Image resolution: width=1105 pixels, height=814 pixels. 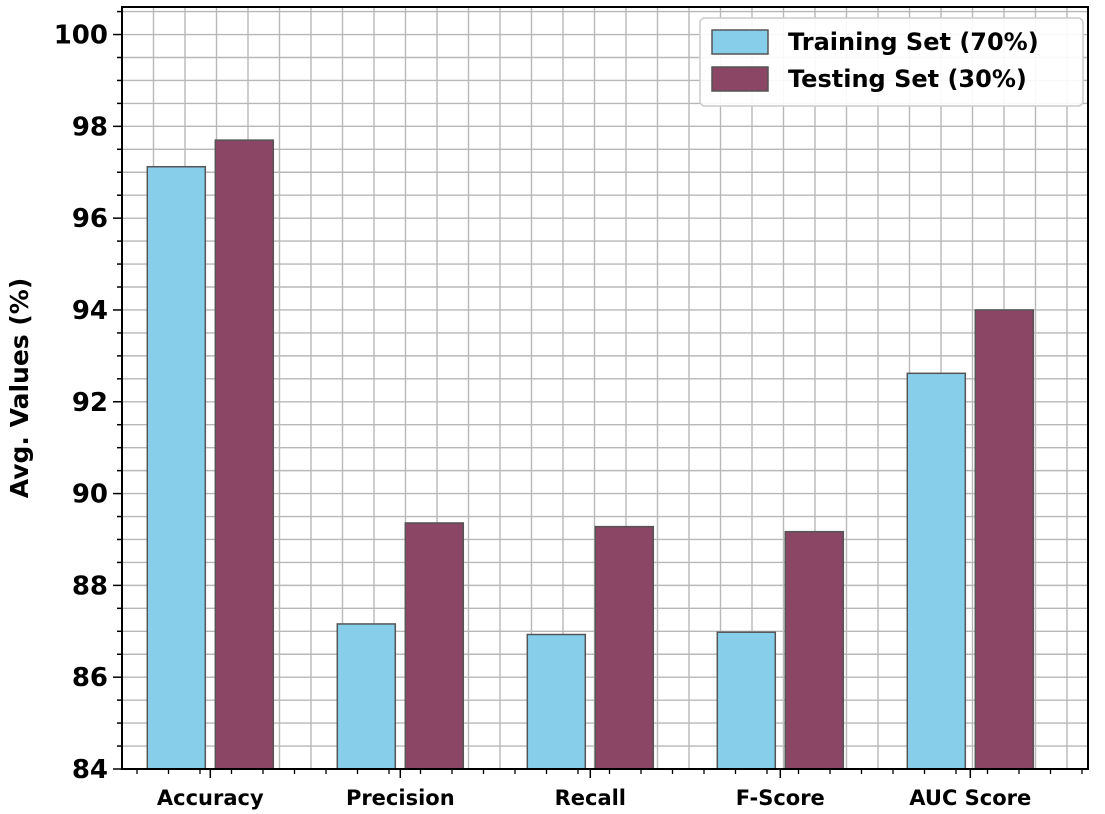 I want to click on bar-auc-score-training, so click(x=936, y=571).